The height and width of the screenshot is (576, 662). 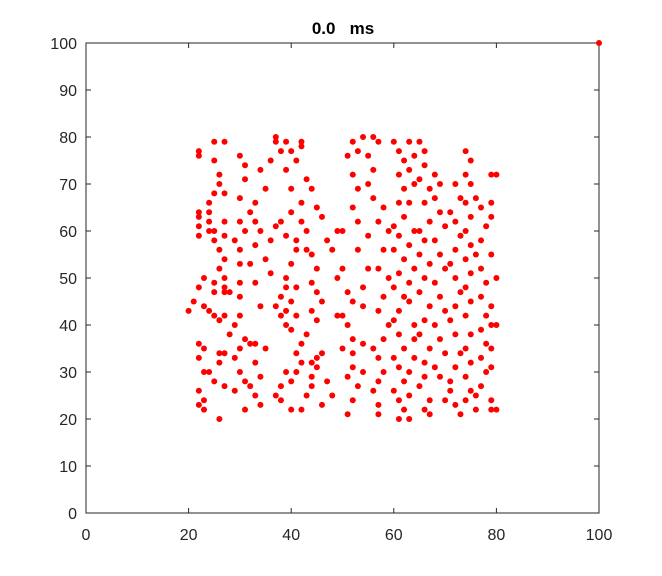 I want to click on y-tick-label: 50, so click(x=68, y=279).